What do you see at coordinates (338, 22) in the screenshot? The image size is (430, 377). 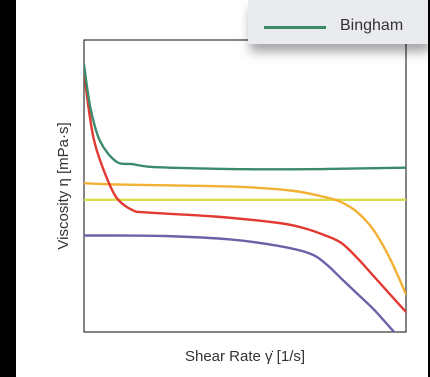 I see `legend: Bingham` at bounding box center [338, 22].